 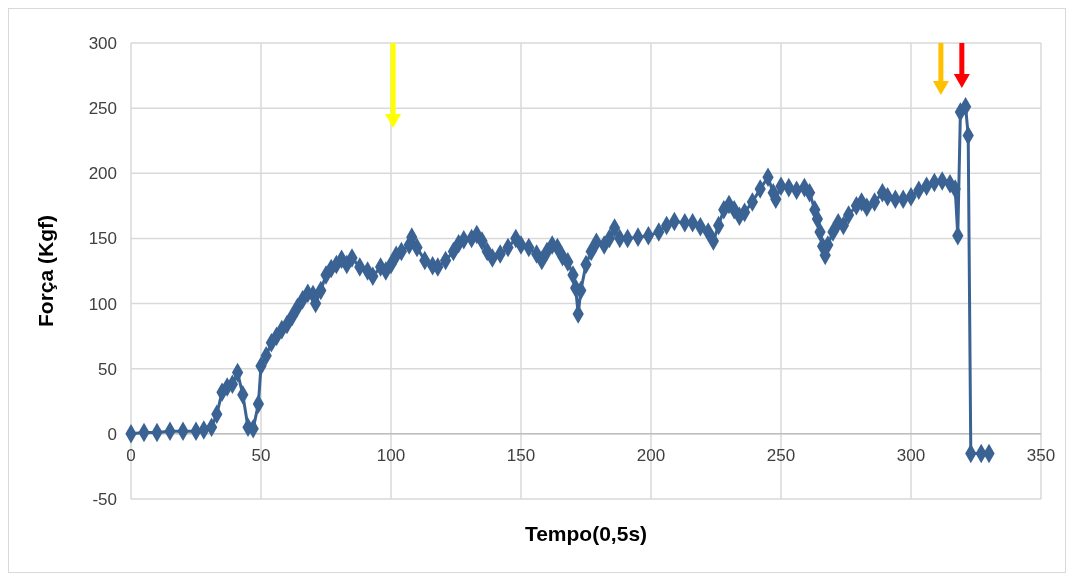 What do you see at coordinates (102, 239) in the screenshot?
I see `y-tick-label: 150` at bounding box center [102, 239].